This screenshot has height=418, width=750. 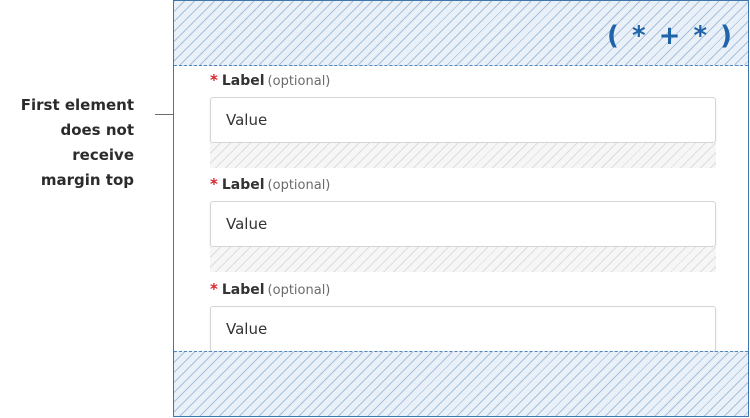 I want to click on form-field-2: * Label (optional) Value, so click(x=463, y=210).